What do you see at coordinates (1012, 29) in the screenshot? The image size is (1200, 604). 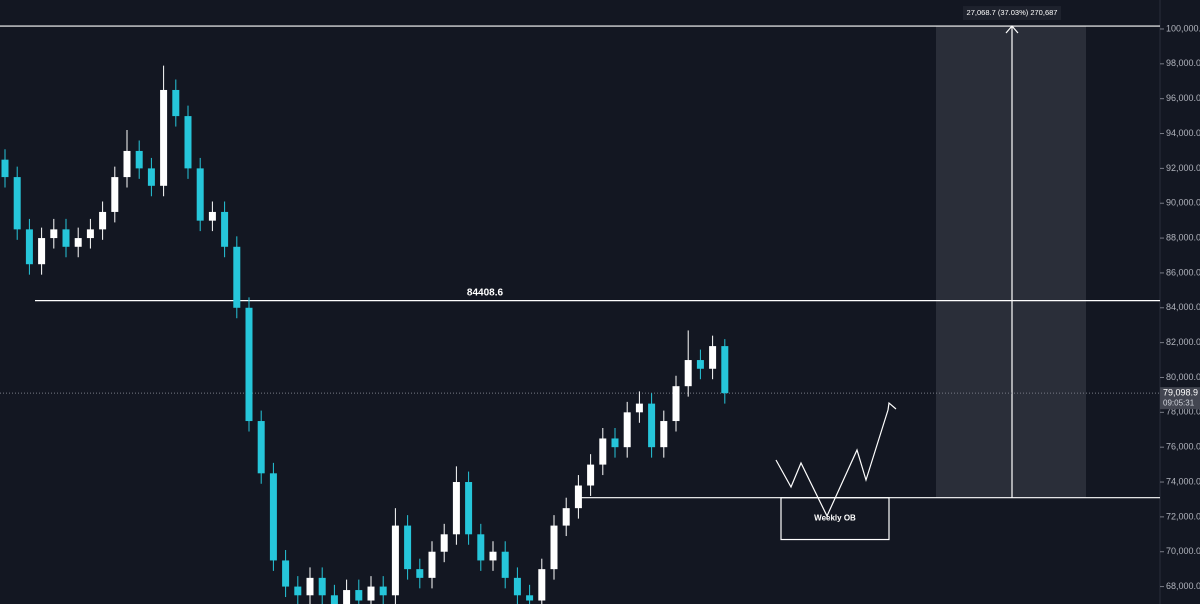 I see `measure-arrowhead` at bounding box center [1012, 29].